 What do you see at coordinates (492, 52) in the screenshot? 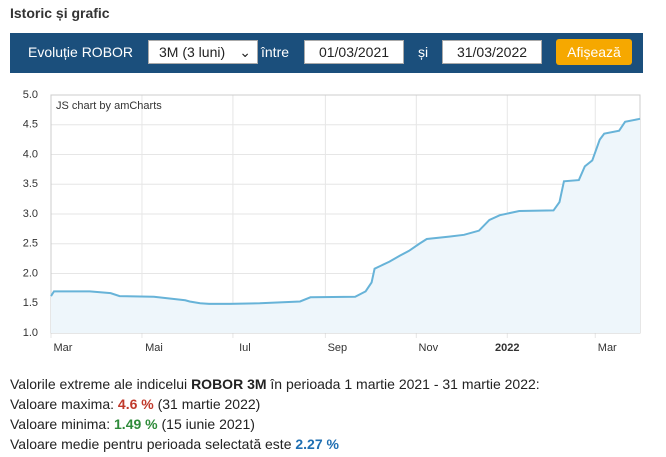
I see `to-input: 31/03/2022` at bounding box center [492, 52].